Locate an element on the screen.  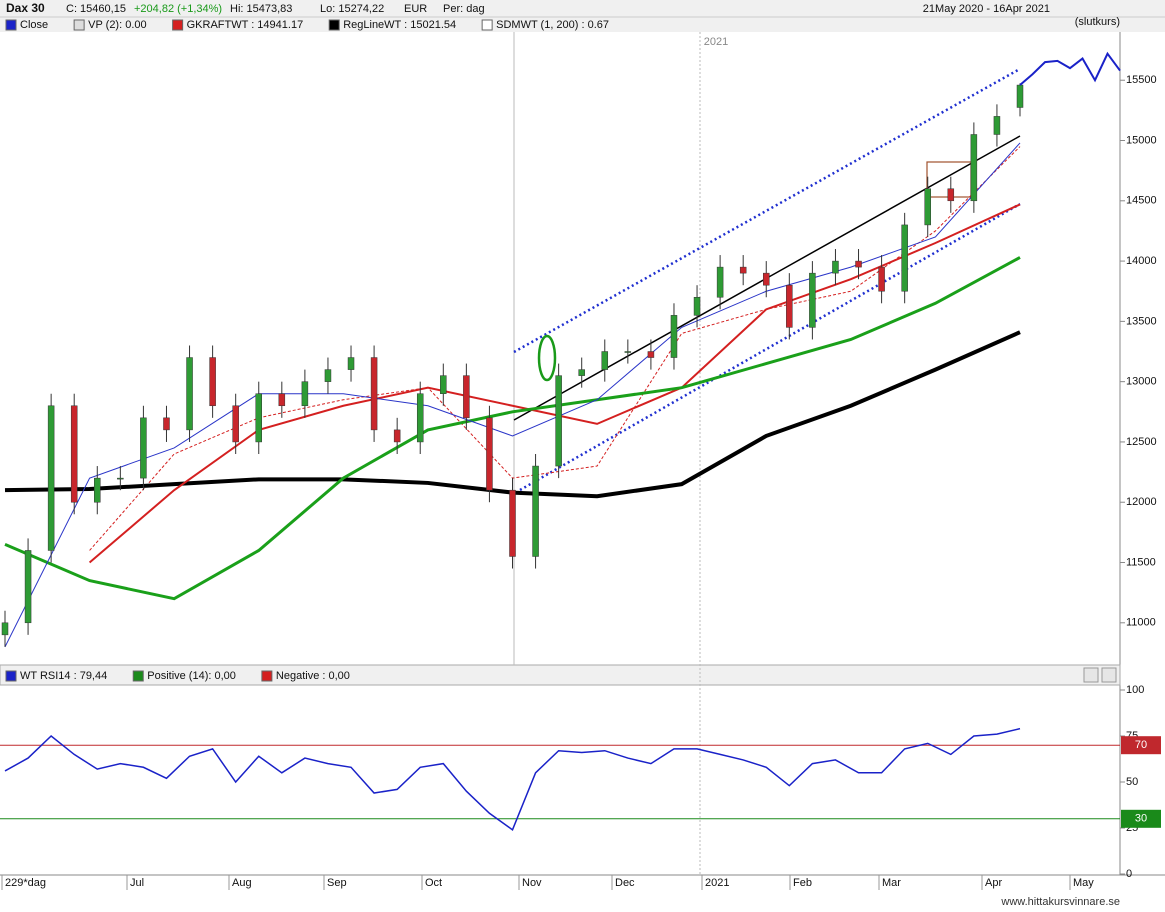
x-tick-label: May is located at coordinates (1083, 883).